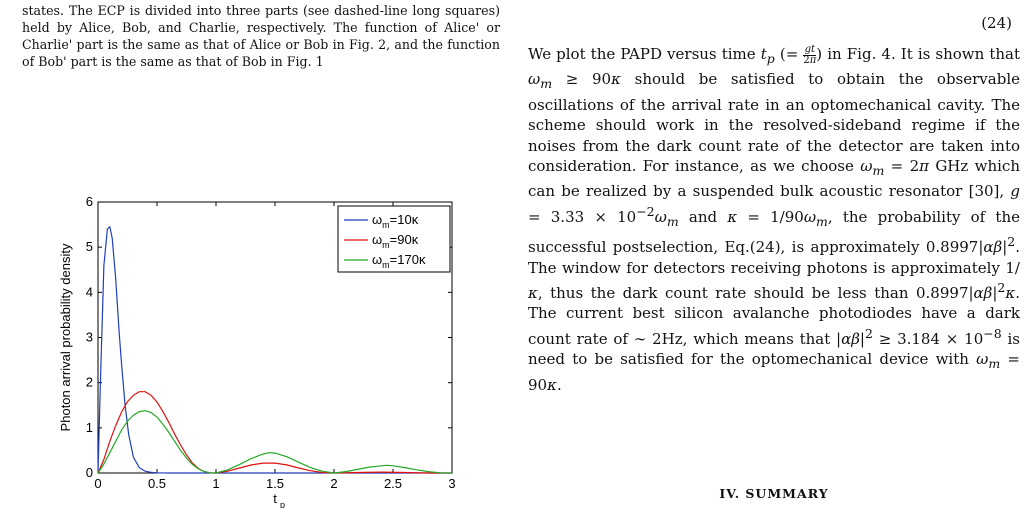 The image size is (1029, 508). Describe the element at coordinates (275, 498) in the screenshot. I see `x-axis-label: t` at that location.